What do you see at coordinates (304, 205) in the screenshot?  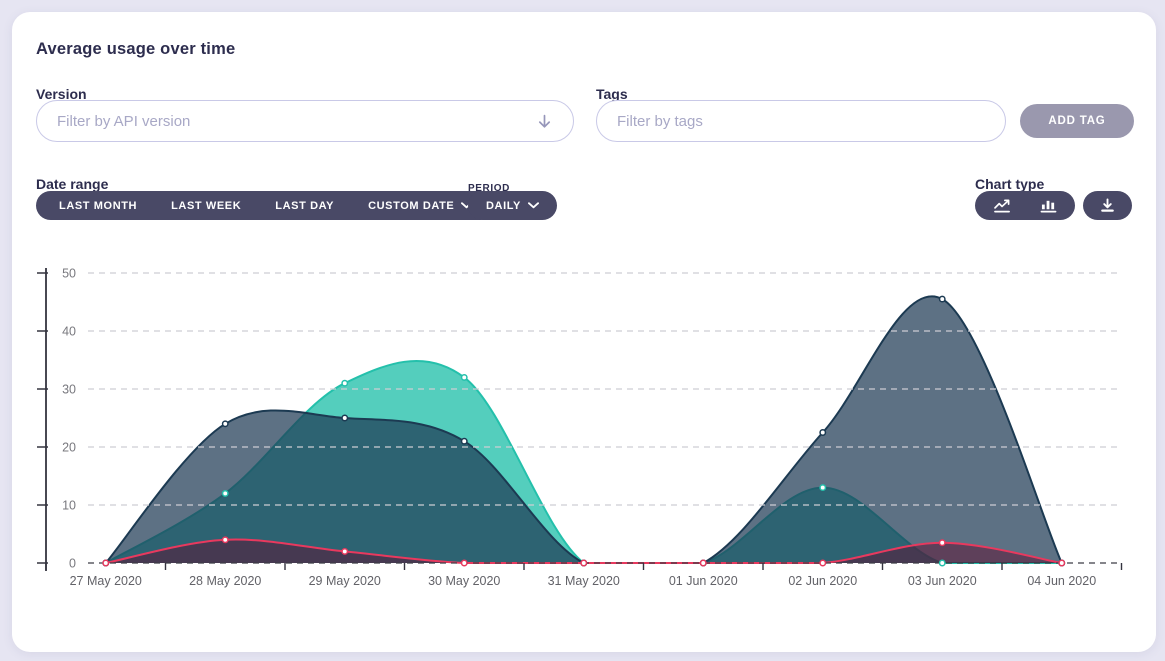 I see `date-range-option-last-day: LAST DAY` at bounding box center [304, 205].